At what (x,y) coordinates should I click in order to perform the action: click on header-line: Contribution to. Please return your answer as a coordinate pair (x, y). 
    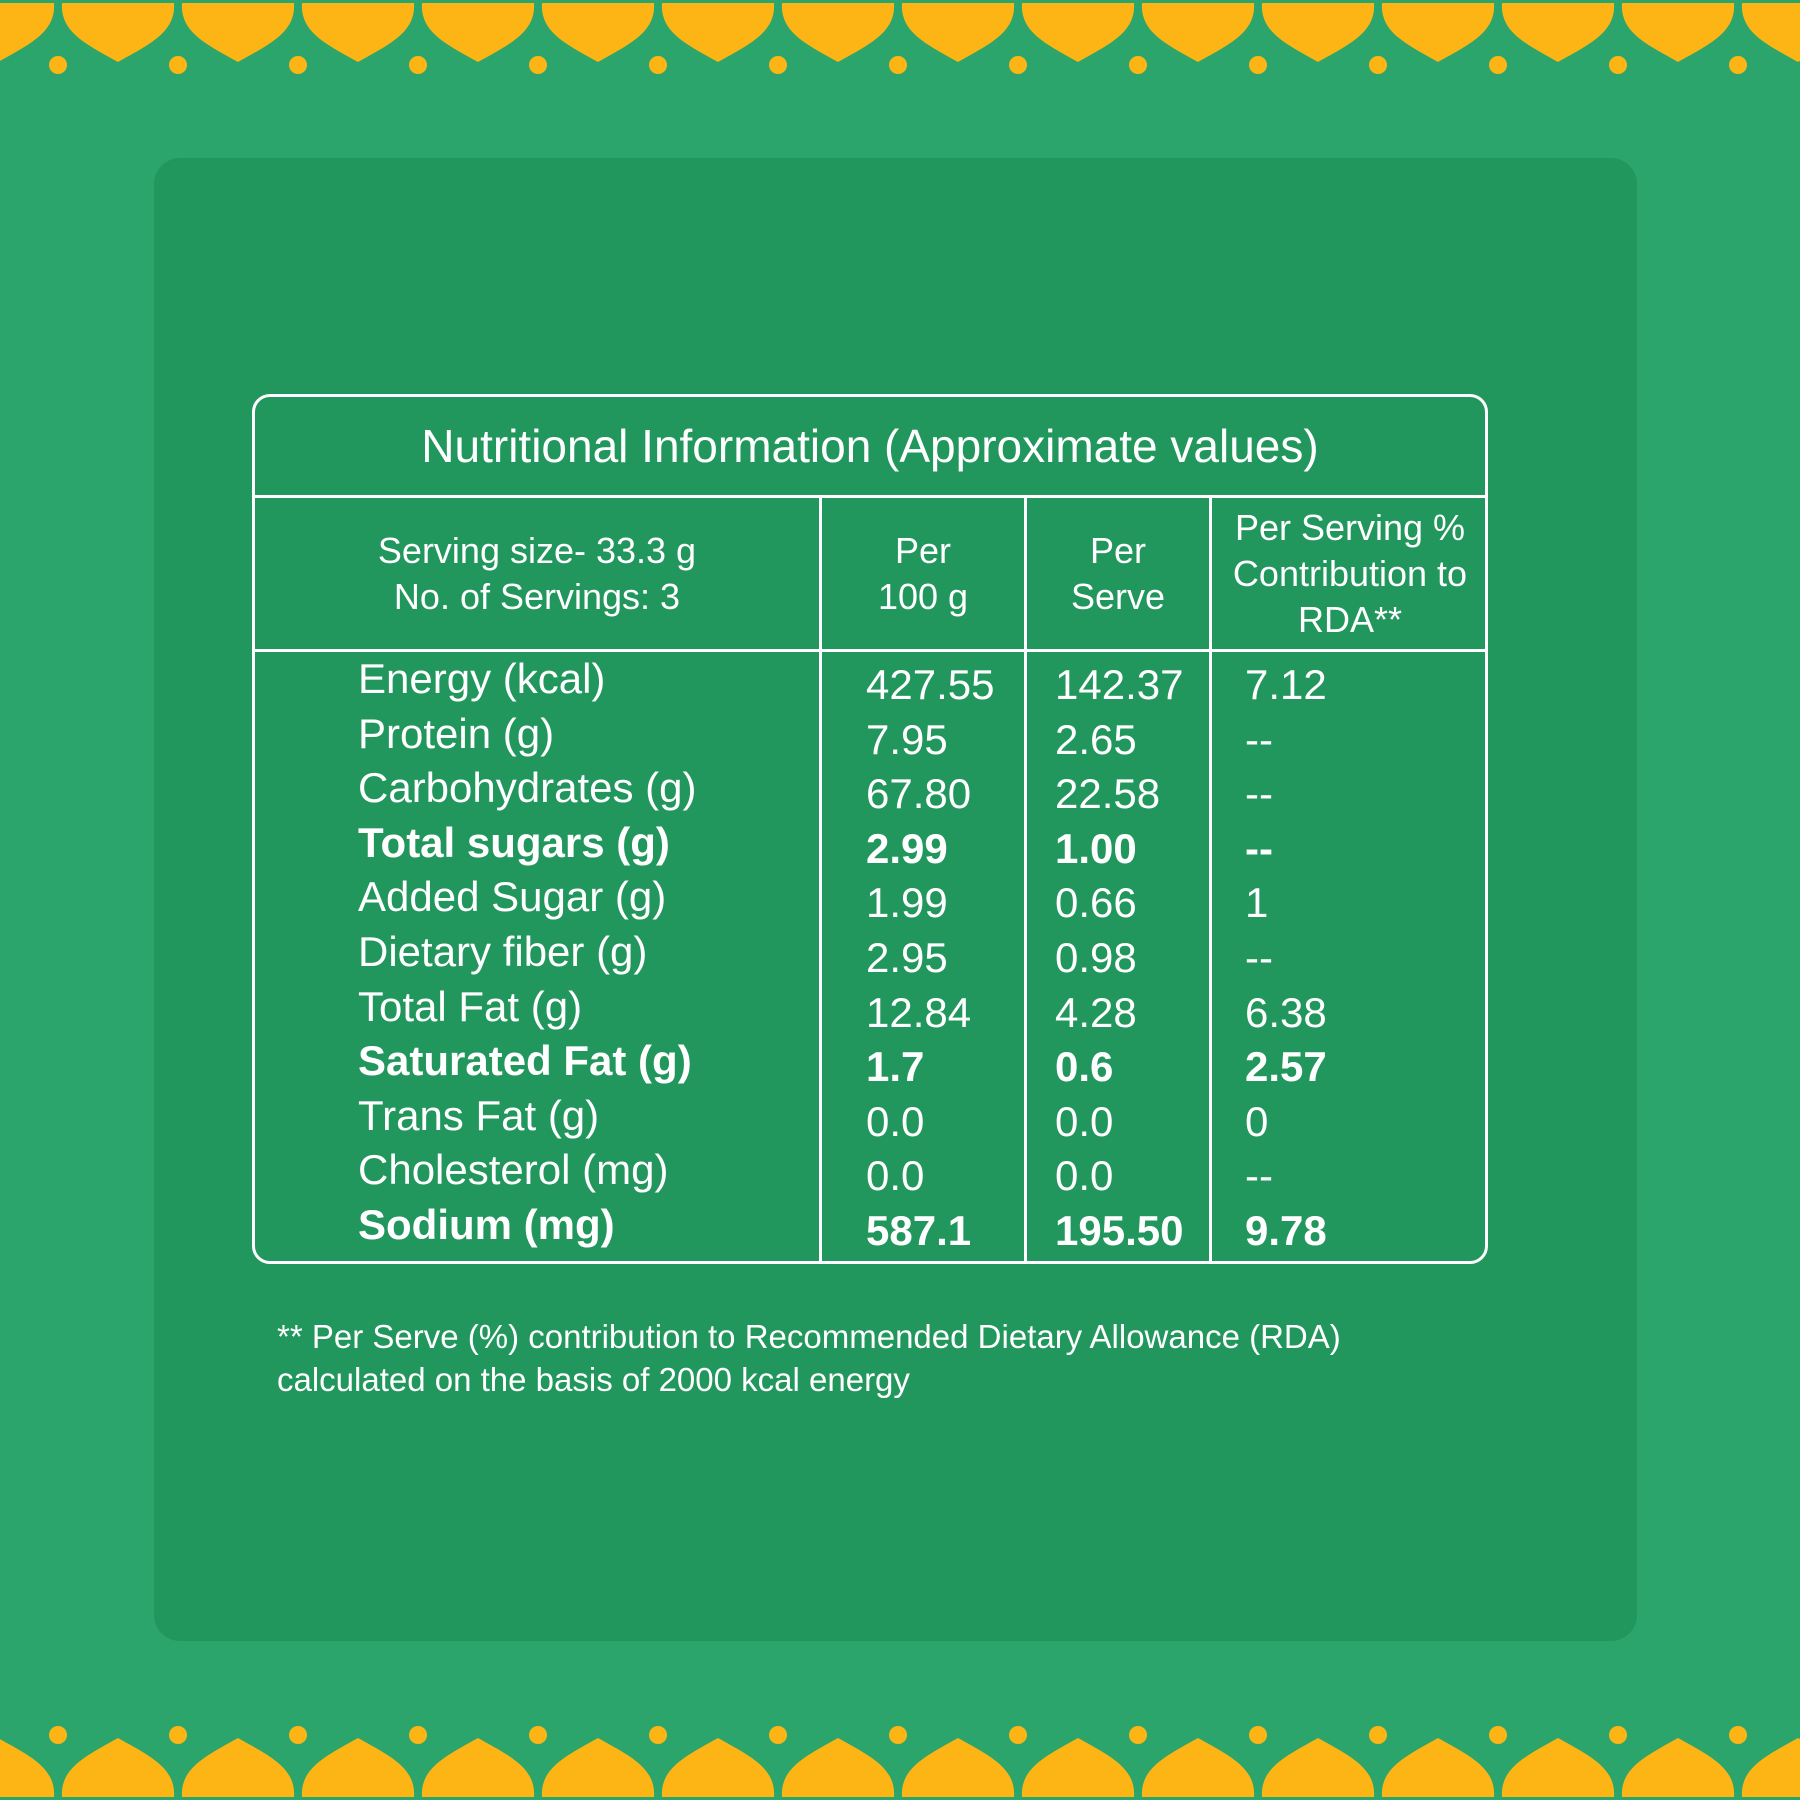
    Looking at the image, I should click on (1350, 573).